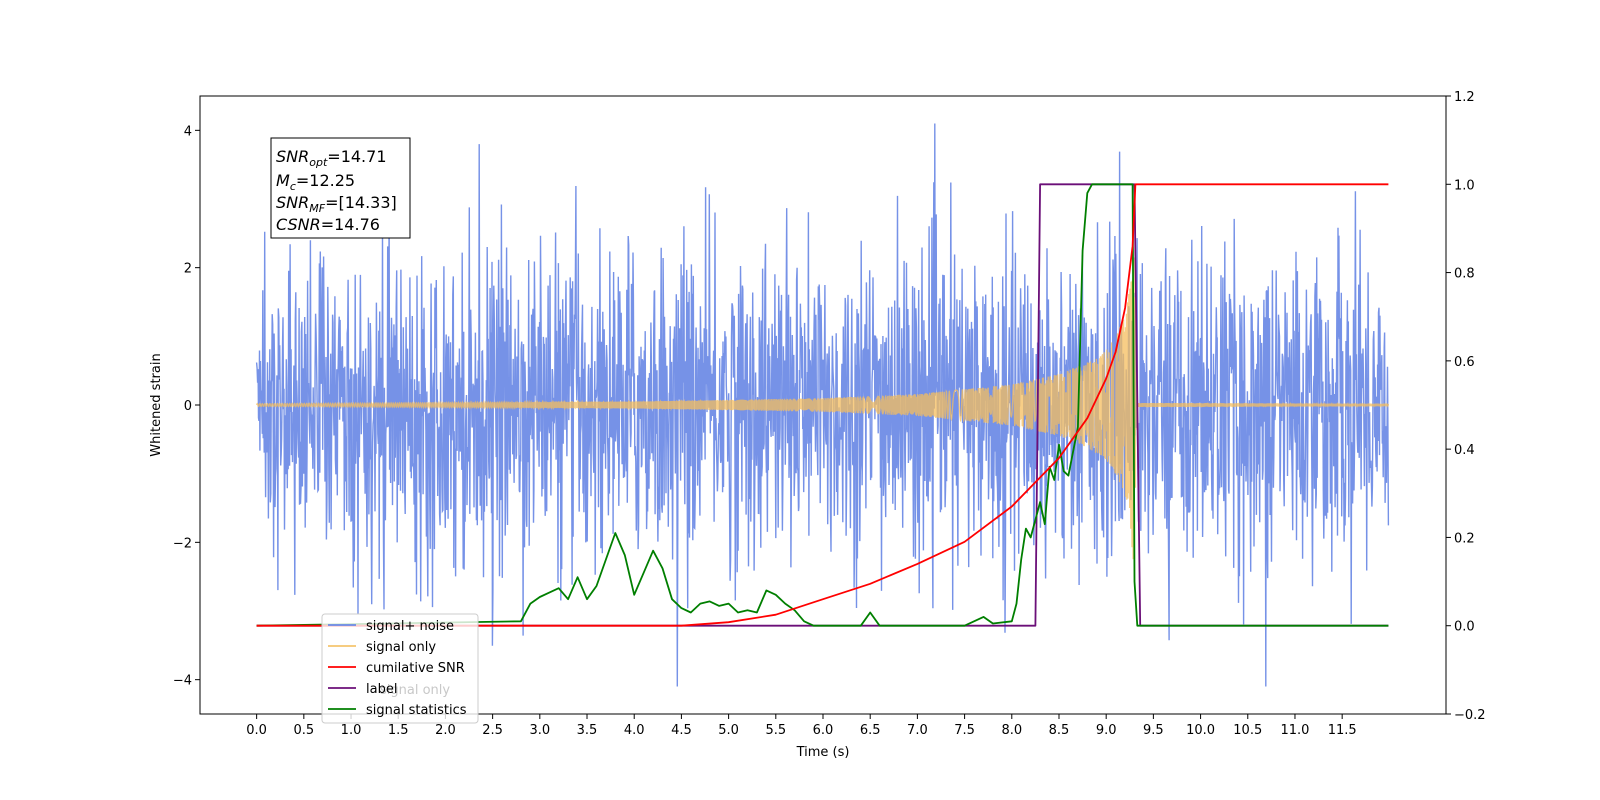 The width and height of the screenshot is (1600, 800). Describe the element at coordinates (1342, 730) in the screenshot. I see `x-tick-label-23: 11.5` at that location.